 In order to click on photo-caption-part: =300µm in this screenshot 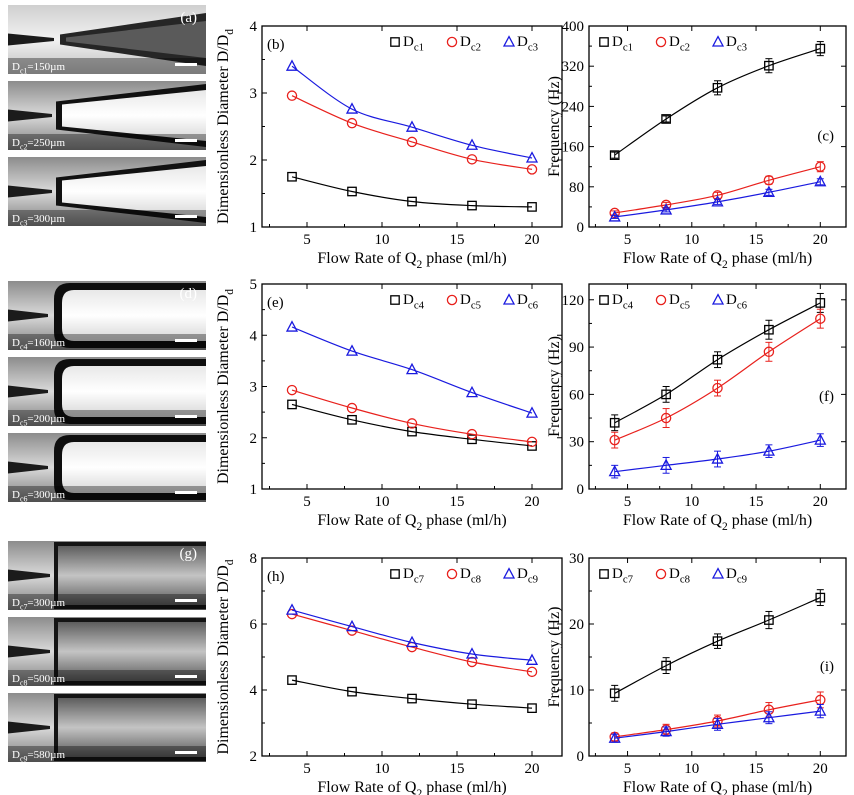, I will do `click(46, 495)`.